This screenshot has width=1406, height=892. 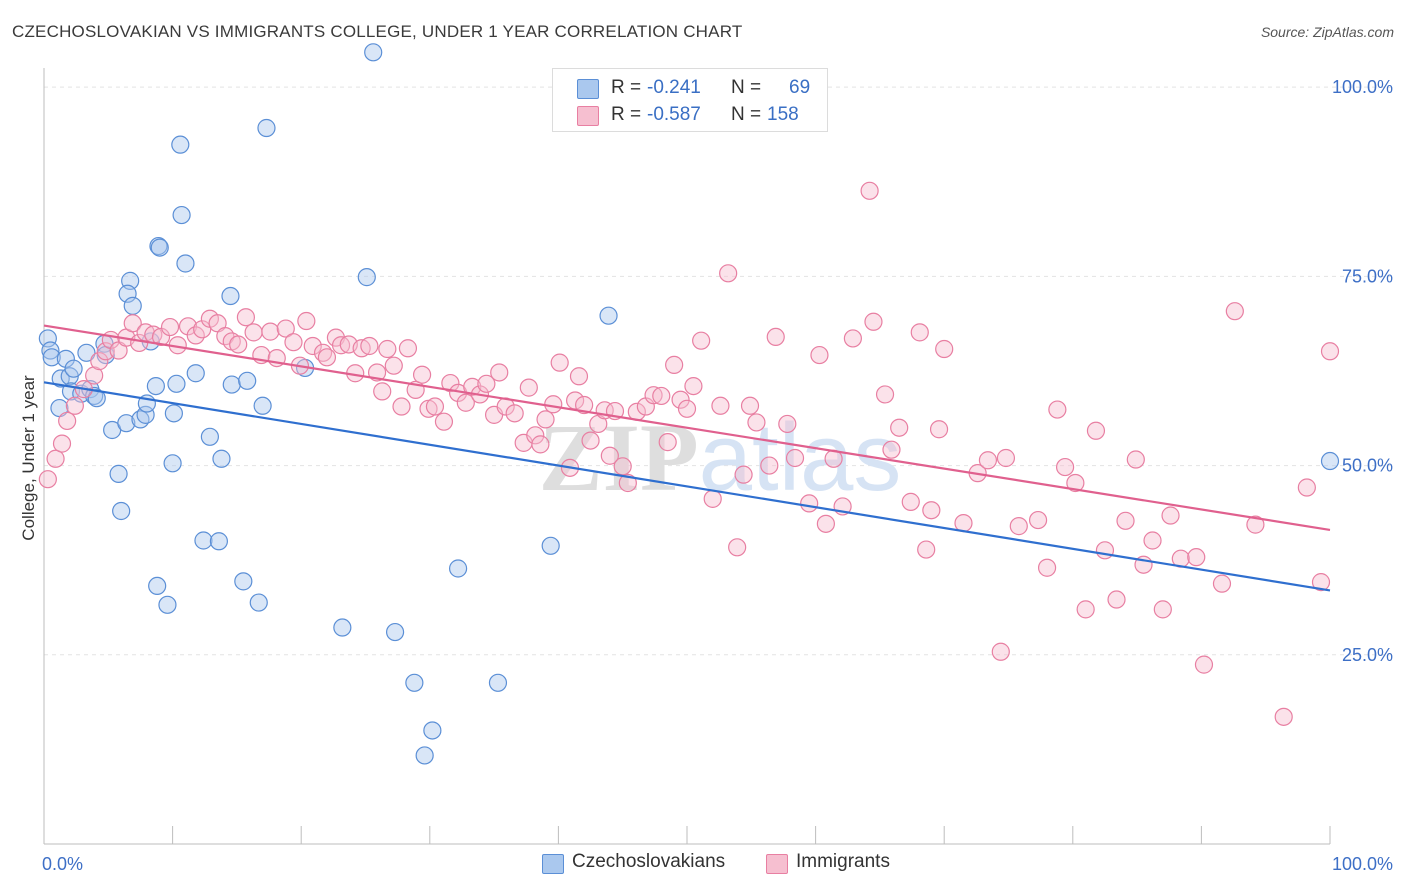 I want to click on n-label: N =, so click(x=746, y=114).